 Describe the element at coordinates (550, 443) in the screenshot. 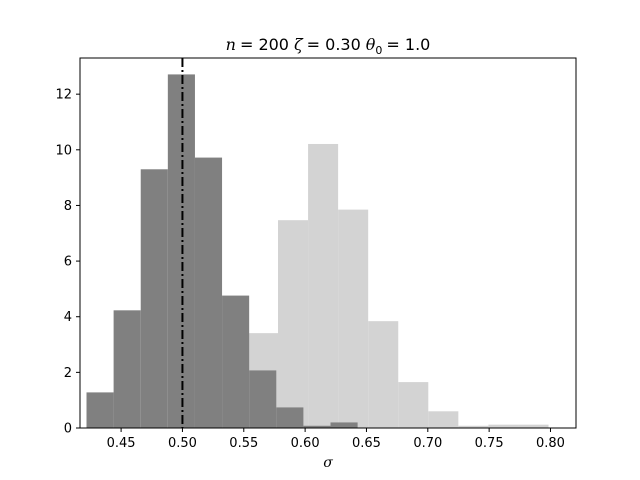

I see `x-tick-label: 0.80` at that location.